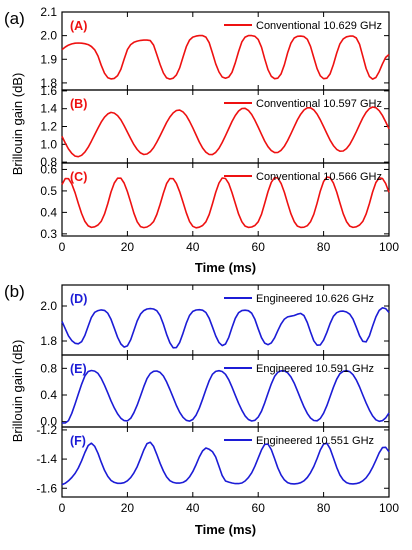 The width and height of the screenshot is (412, 550). I want to click on subplot-d: 1.8 2.0 (D) Engineered 10.626 GHz, so click(215, 320).